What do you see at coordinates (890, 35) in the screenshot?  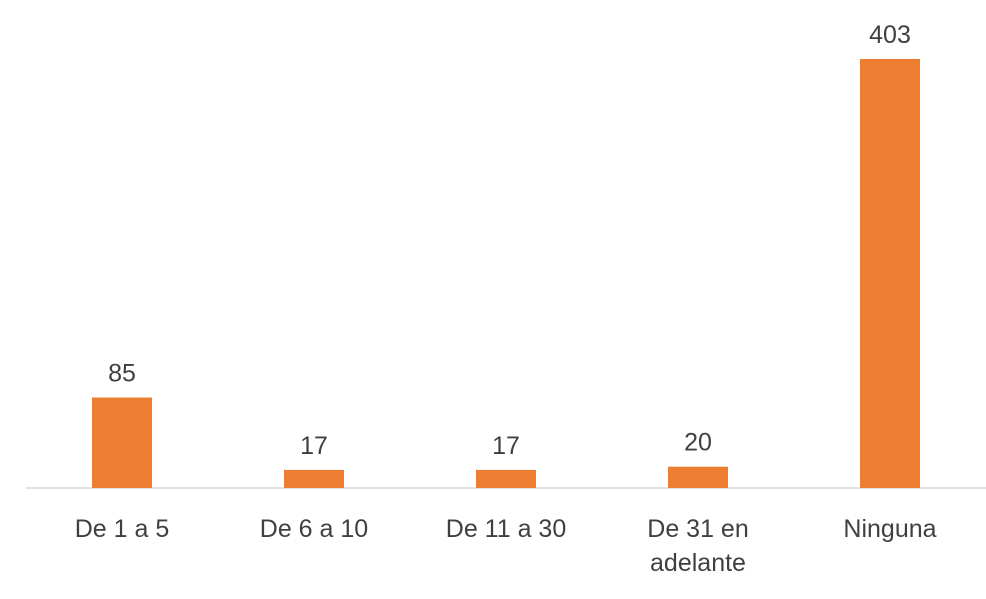 I see `data-label: 403` at bounding box center [890, 35].